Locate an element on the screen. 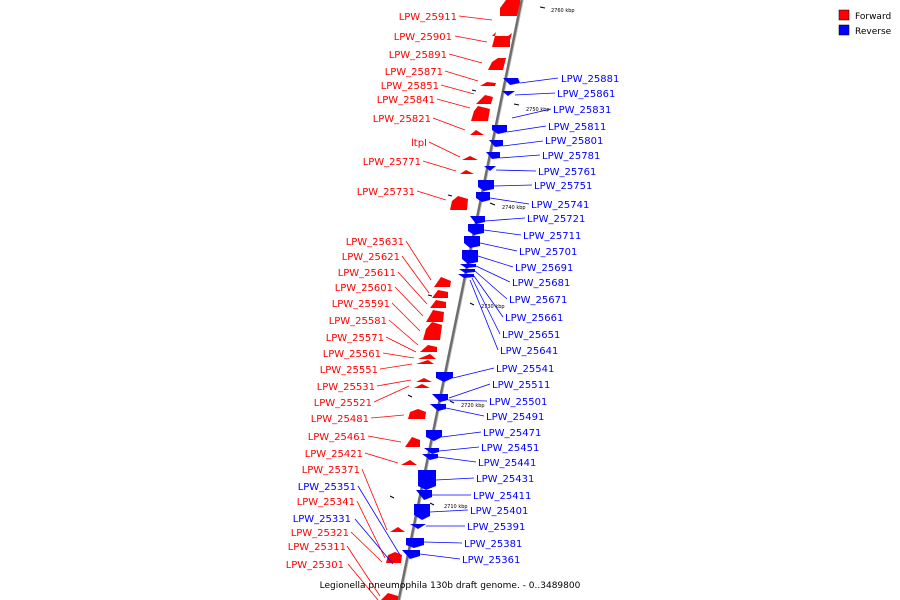  forward-gene-label: LPW_25731 is located at coordinates (386, 192).